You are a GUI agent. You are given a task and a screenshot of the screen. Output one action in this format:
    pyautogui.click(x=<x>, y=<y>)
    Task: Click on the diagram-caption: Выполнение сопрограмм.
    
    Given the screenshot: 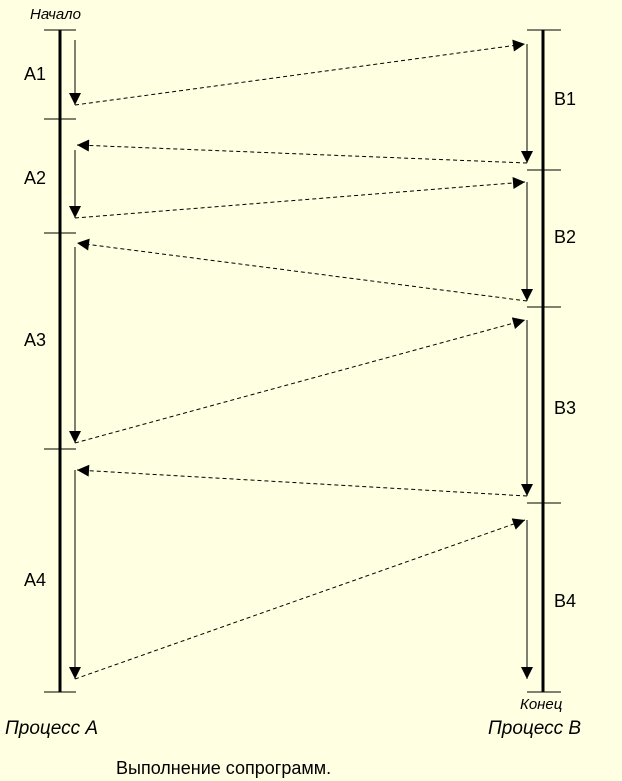 What is the action you would take?
    pyautogui.click(x=223, y=768)
    